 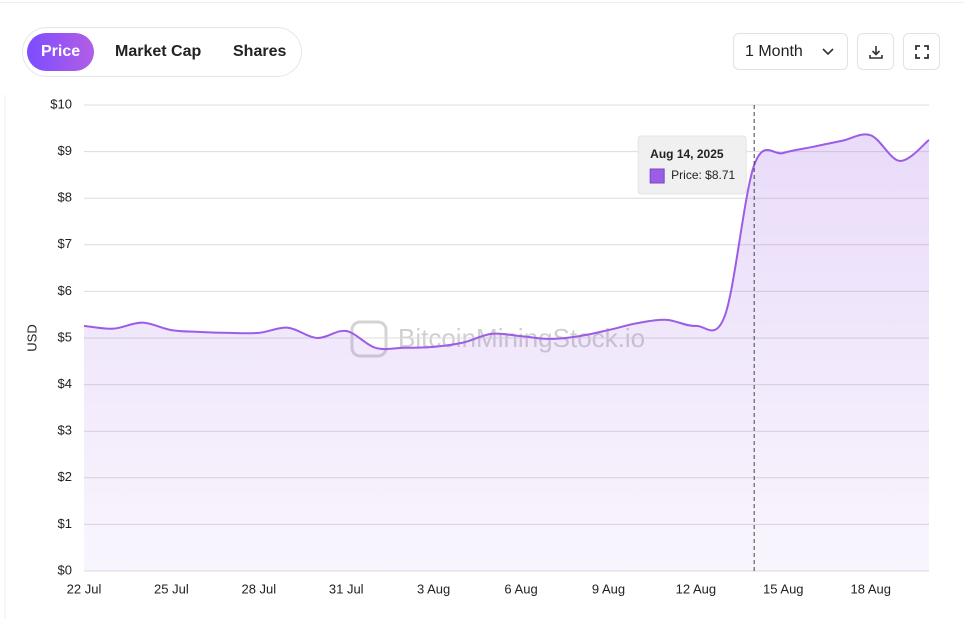 I want to click on x-tick-label: 9 Aug, so click(x=608, y=588).